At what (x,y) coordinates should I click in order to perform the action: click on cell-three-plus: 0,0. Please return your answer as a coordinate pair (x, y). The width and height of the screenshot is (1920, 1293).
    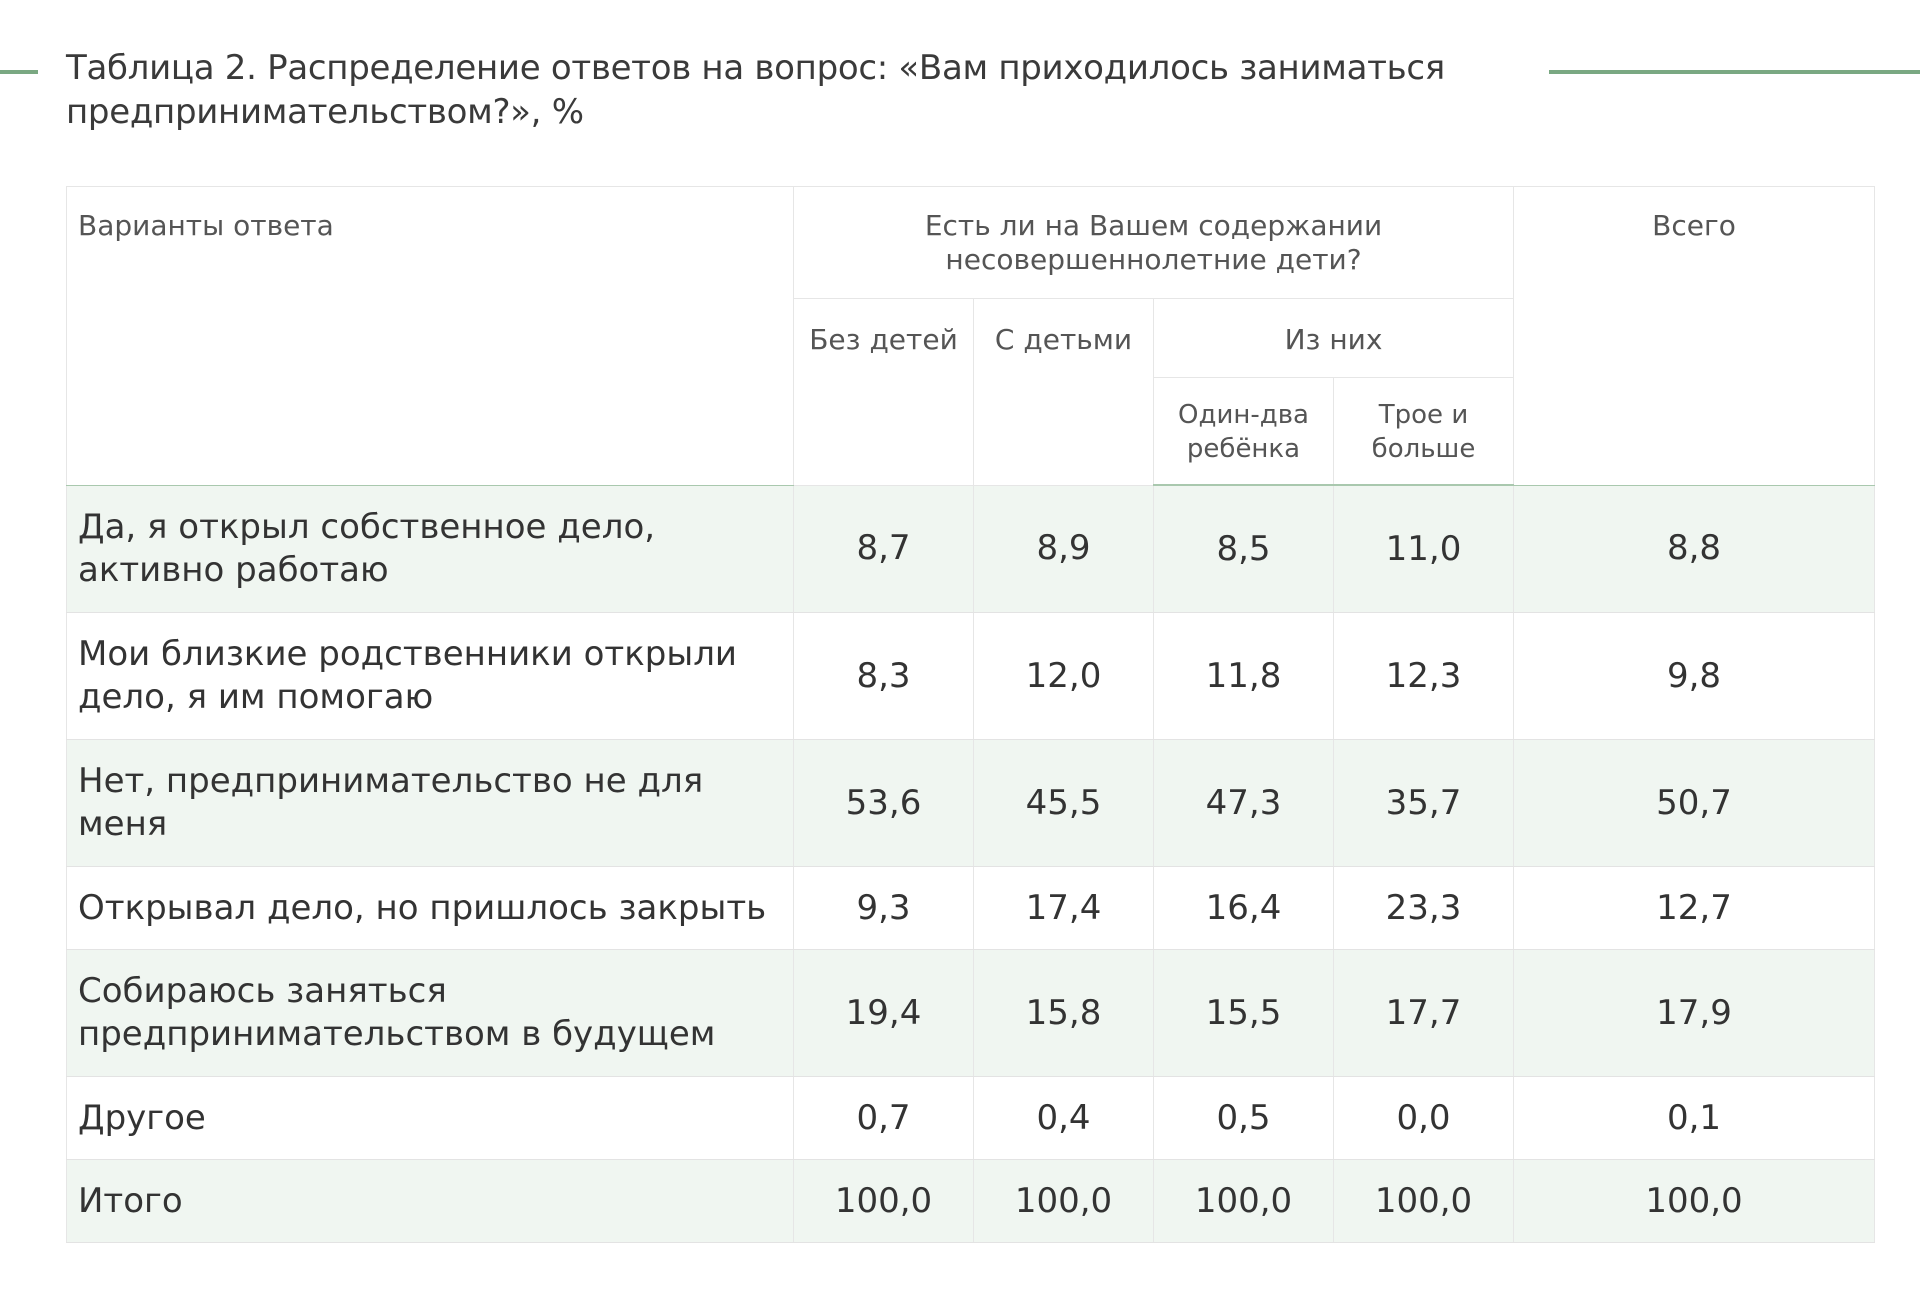
    Looking at the image, I should click on (1423, 1118).